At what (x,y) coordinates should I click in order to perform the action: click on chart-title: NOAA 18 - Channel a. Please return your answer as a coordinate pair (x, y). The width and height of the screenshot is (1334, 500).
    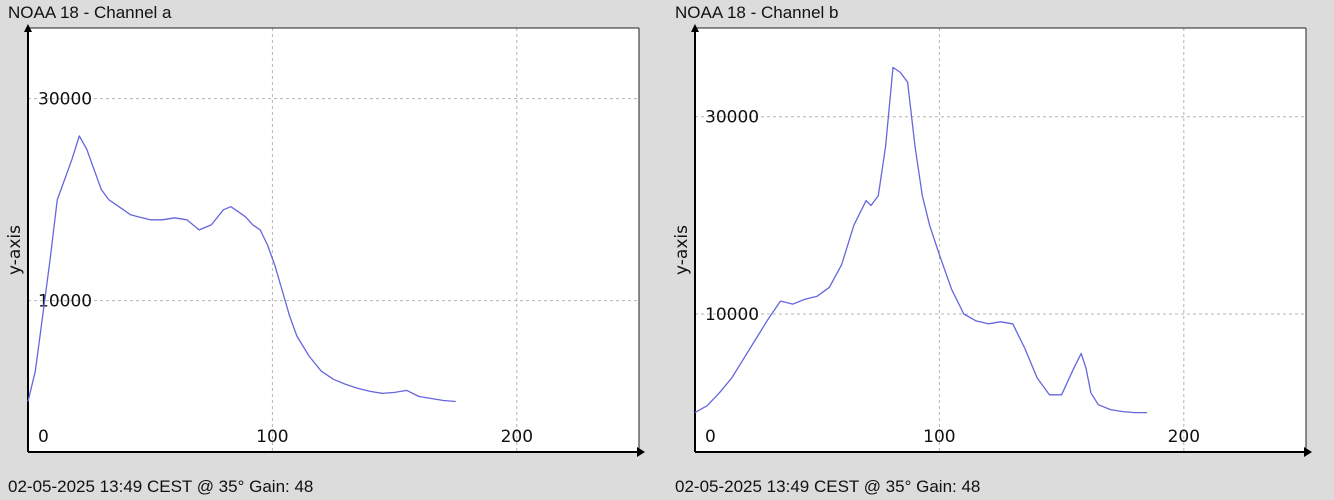
    Looking at the image, I should click on (90, 12).